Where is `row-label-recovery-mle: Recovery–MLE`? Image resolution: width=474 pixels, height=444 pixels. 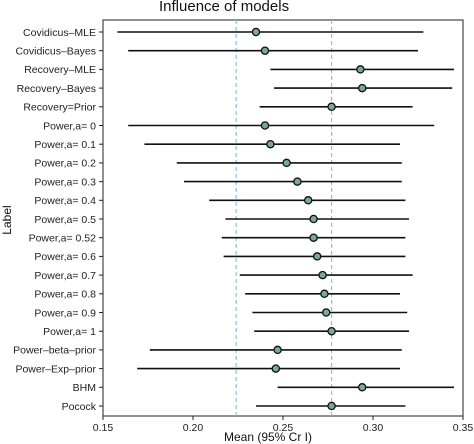 row-label-recovery-mle: Recovery–MLE is located at coordinates (60, 70).